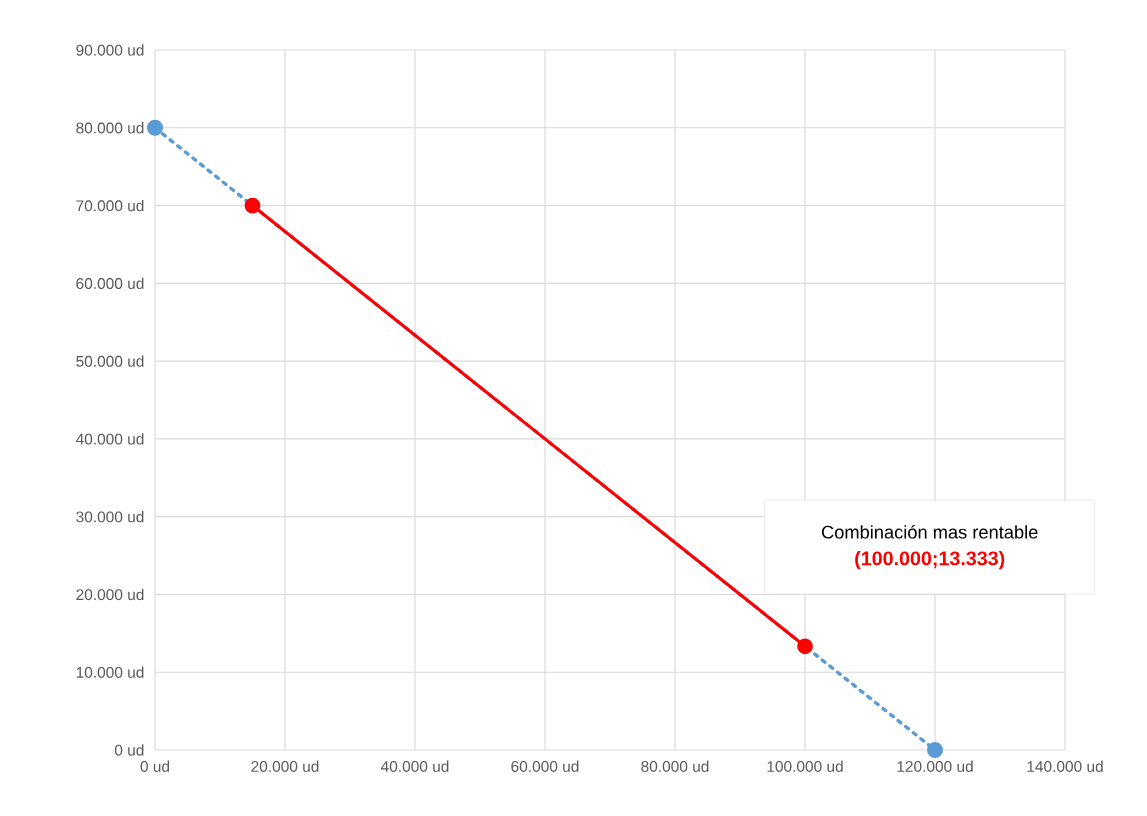  I want to click on y-tick-label: 0 ud, so click(129, 750).